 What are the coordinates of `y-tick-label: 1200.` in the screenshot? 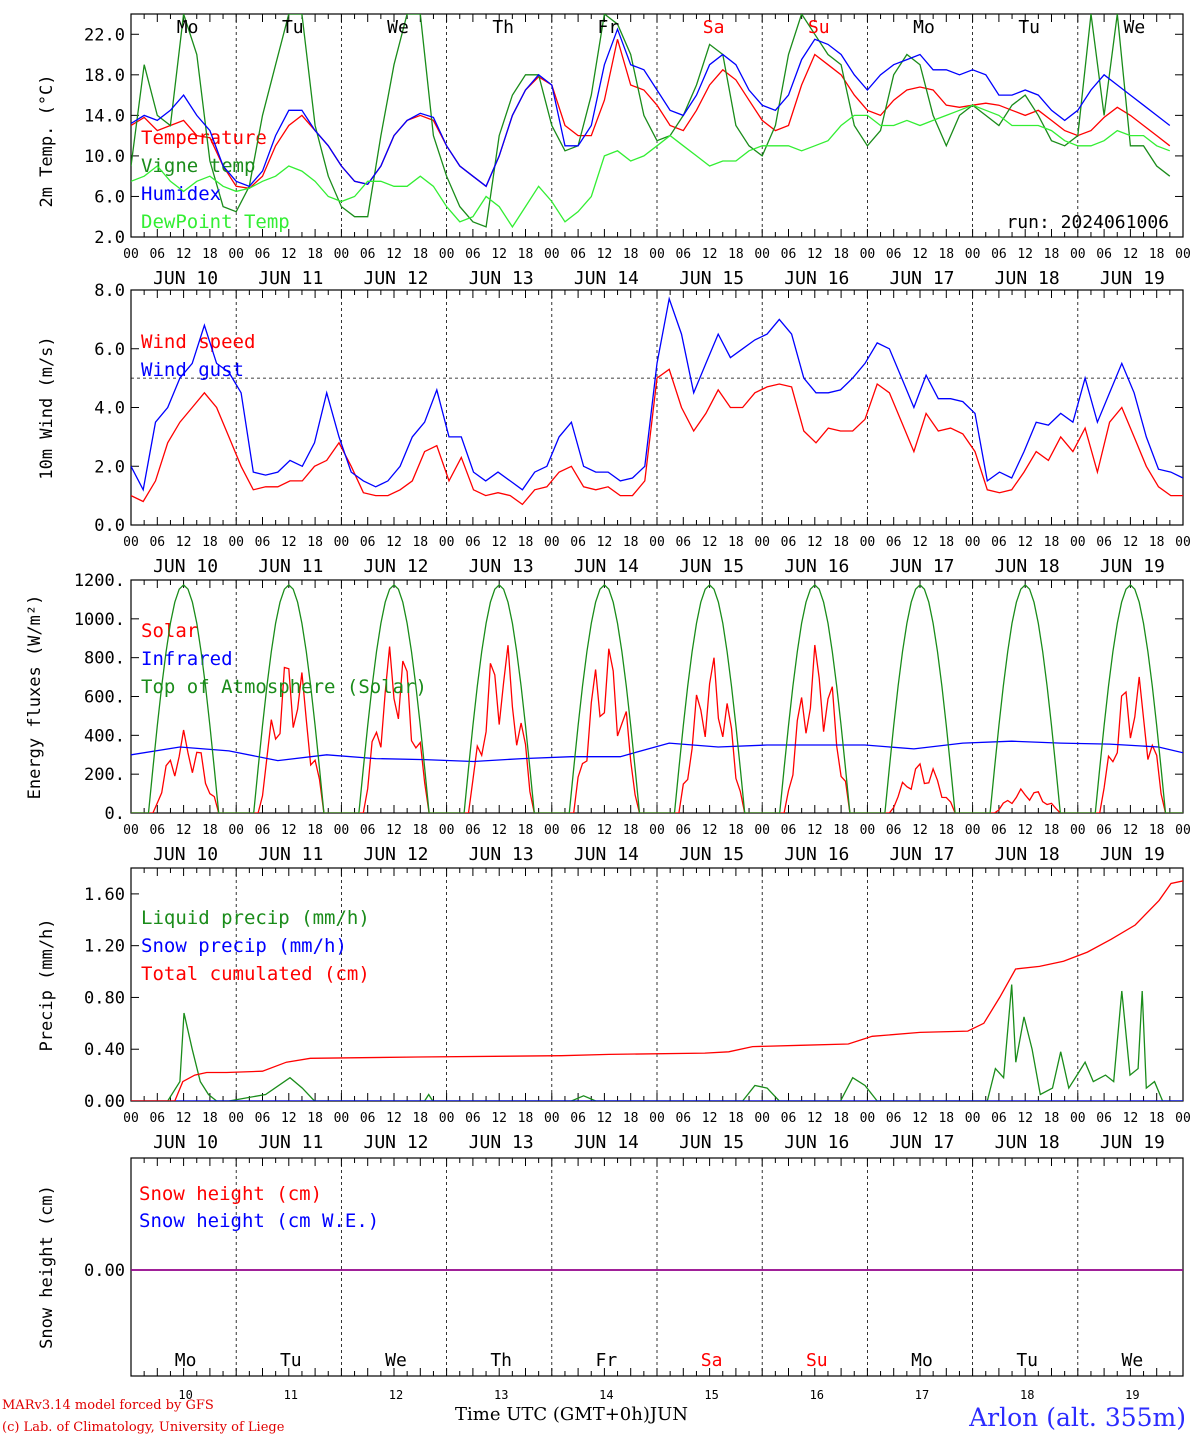 It's located at (99, 581).